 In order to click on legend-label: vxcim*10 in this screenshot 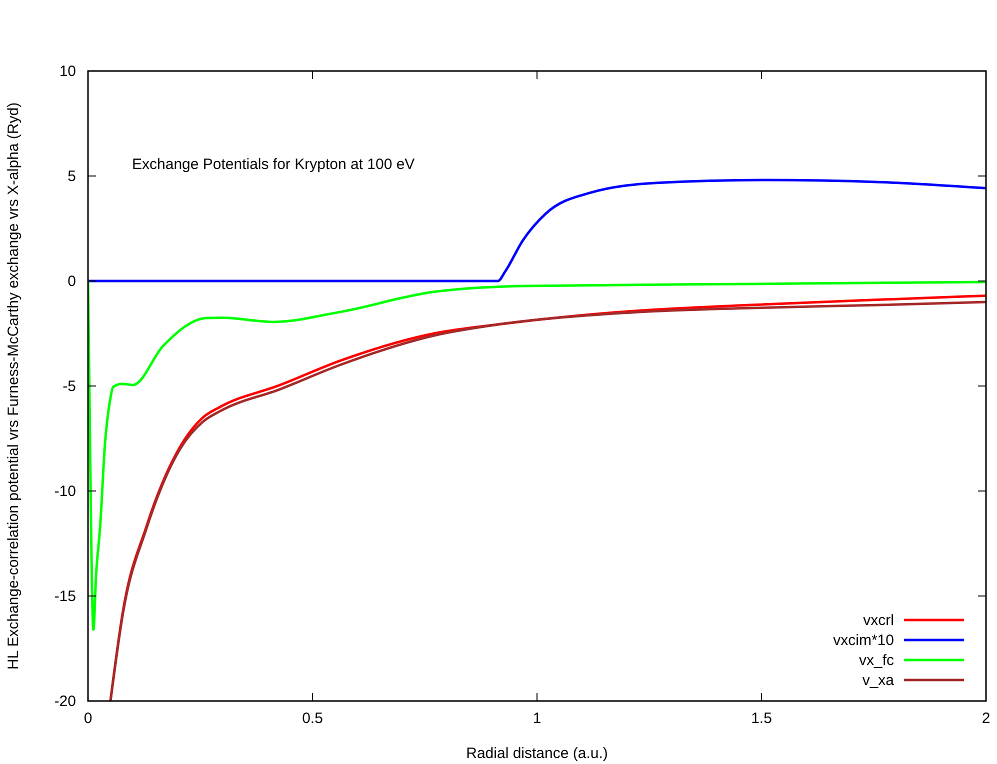, I will do `click(863, 640)`.